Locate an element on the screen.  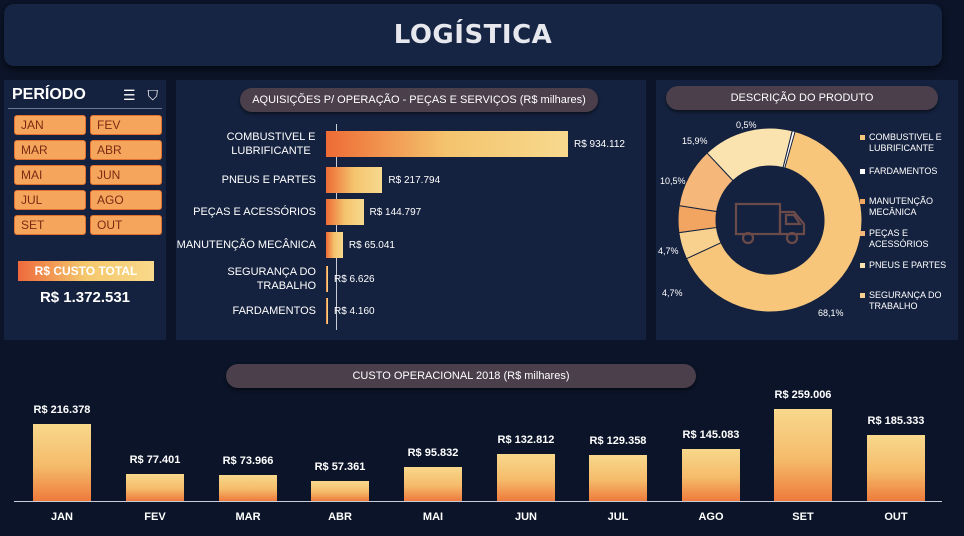
donut-pct-label: 15,9% is located at coordinates (695, 141).